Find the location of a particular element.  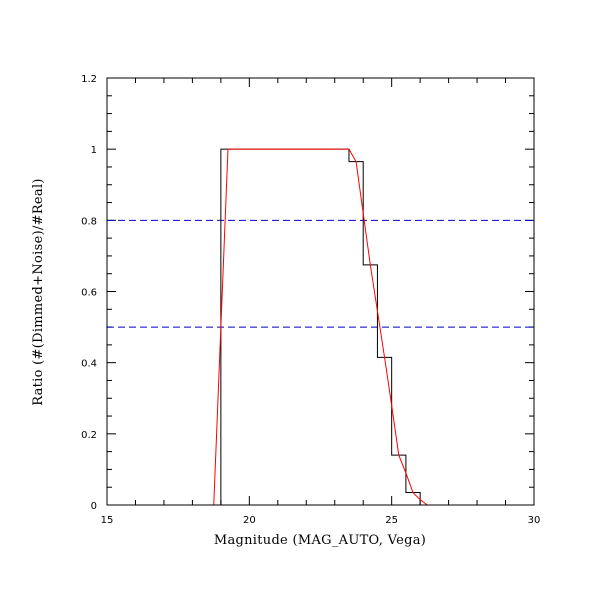

y-tick-label: 0.2 is located at coordinates (89, 435).